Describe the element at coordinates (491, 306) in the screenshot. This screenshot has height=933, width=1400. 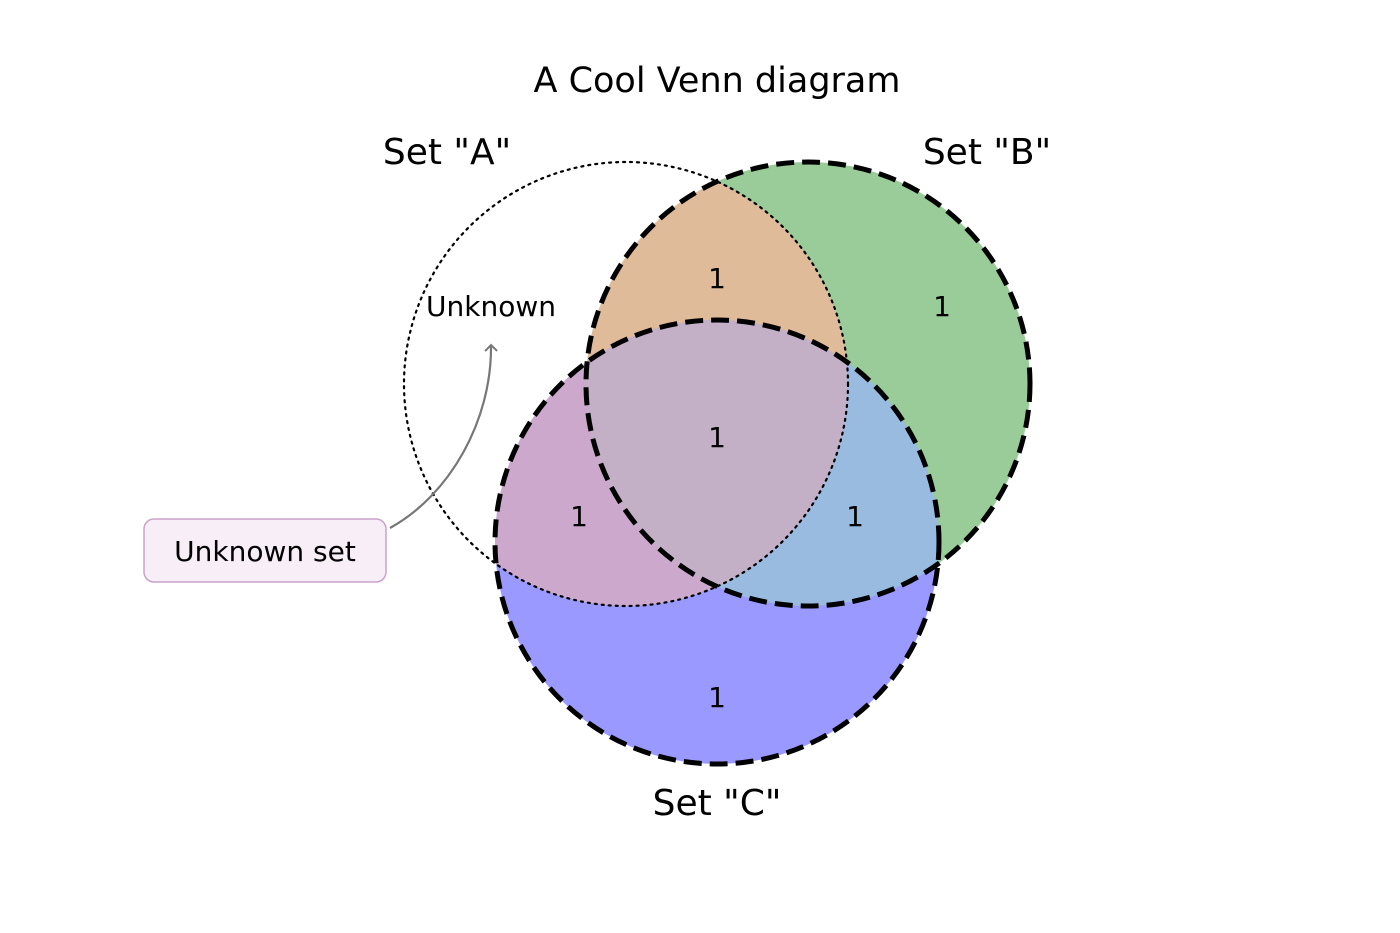
I see `region-a-only-label: Unknown` at that location.